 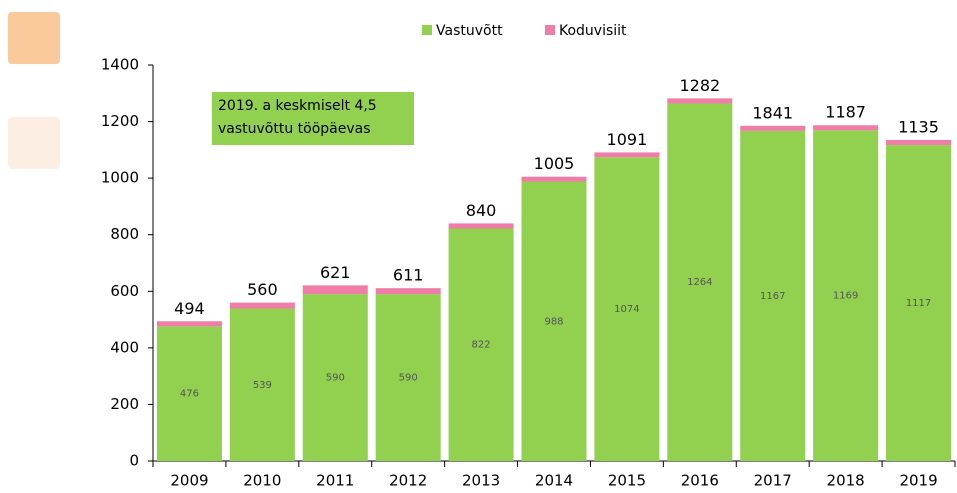 I want to click on total-label: 840, so click(x=481, y=210).